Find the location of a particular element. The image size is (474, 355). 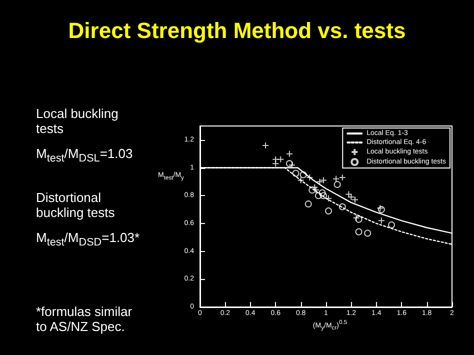

text: M$_{test}$/M$_{DSL}$=1.03 is located at coordinates (85, 156).